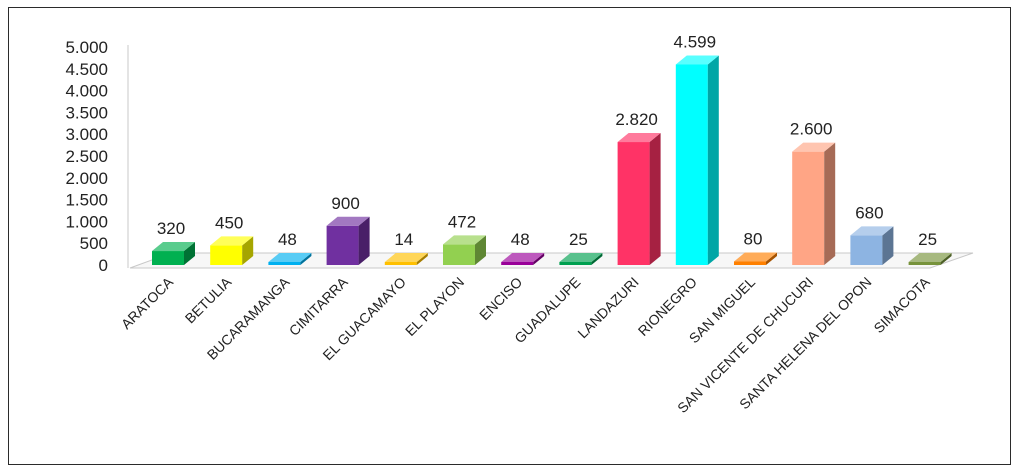  Describe the element at coordinates (753, 239) in the screenshot. I see `data-label: 80` at that location.